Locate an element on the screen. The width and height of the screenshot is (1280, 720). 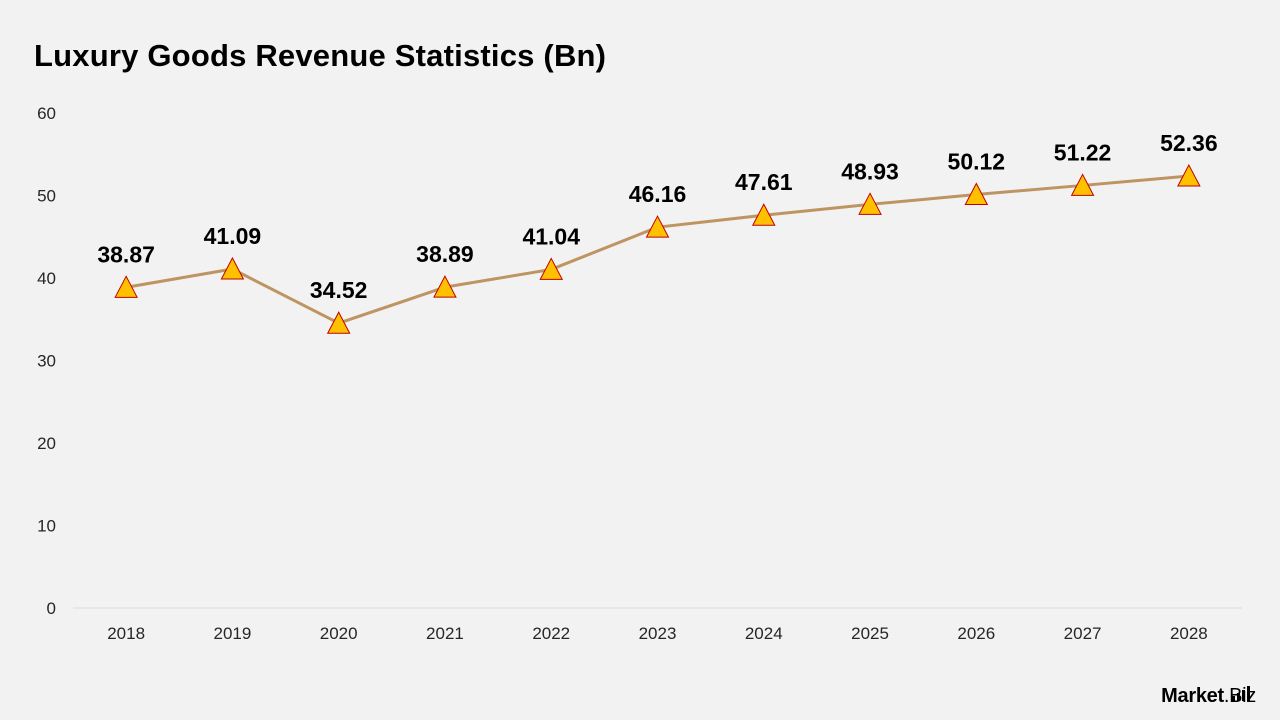
x-tick-label: 2026 is located at coordinates (976, 633).